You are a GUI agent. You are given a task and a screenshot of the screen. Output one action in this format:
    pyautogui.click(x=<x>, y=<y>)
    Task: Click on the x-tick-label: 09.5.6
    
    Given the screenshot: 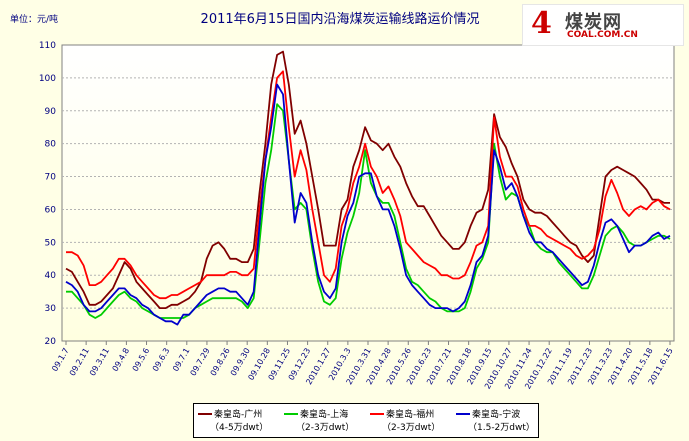 What is the action you would take?
    pyautogui.click(x=141, y=360)
    